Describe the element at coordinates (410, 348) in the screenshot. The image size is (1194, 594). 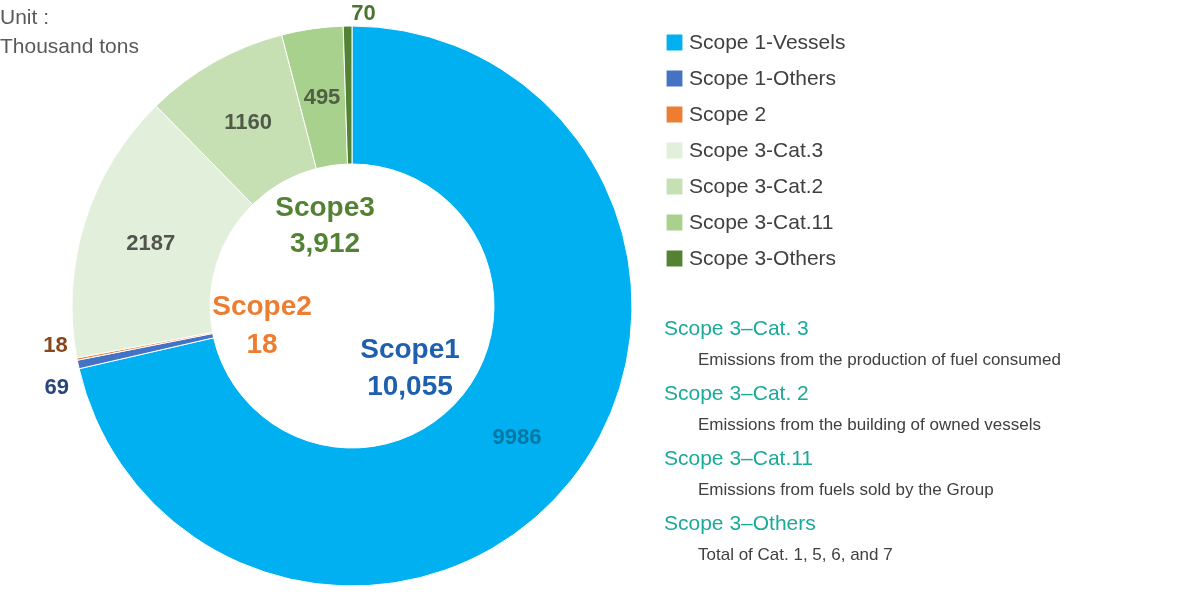
I see `text: Scope1` at that location.